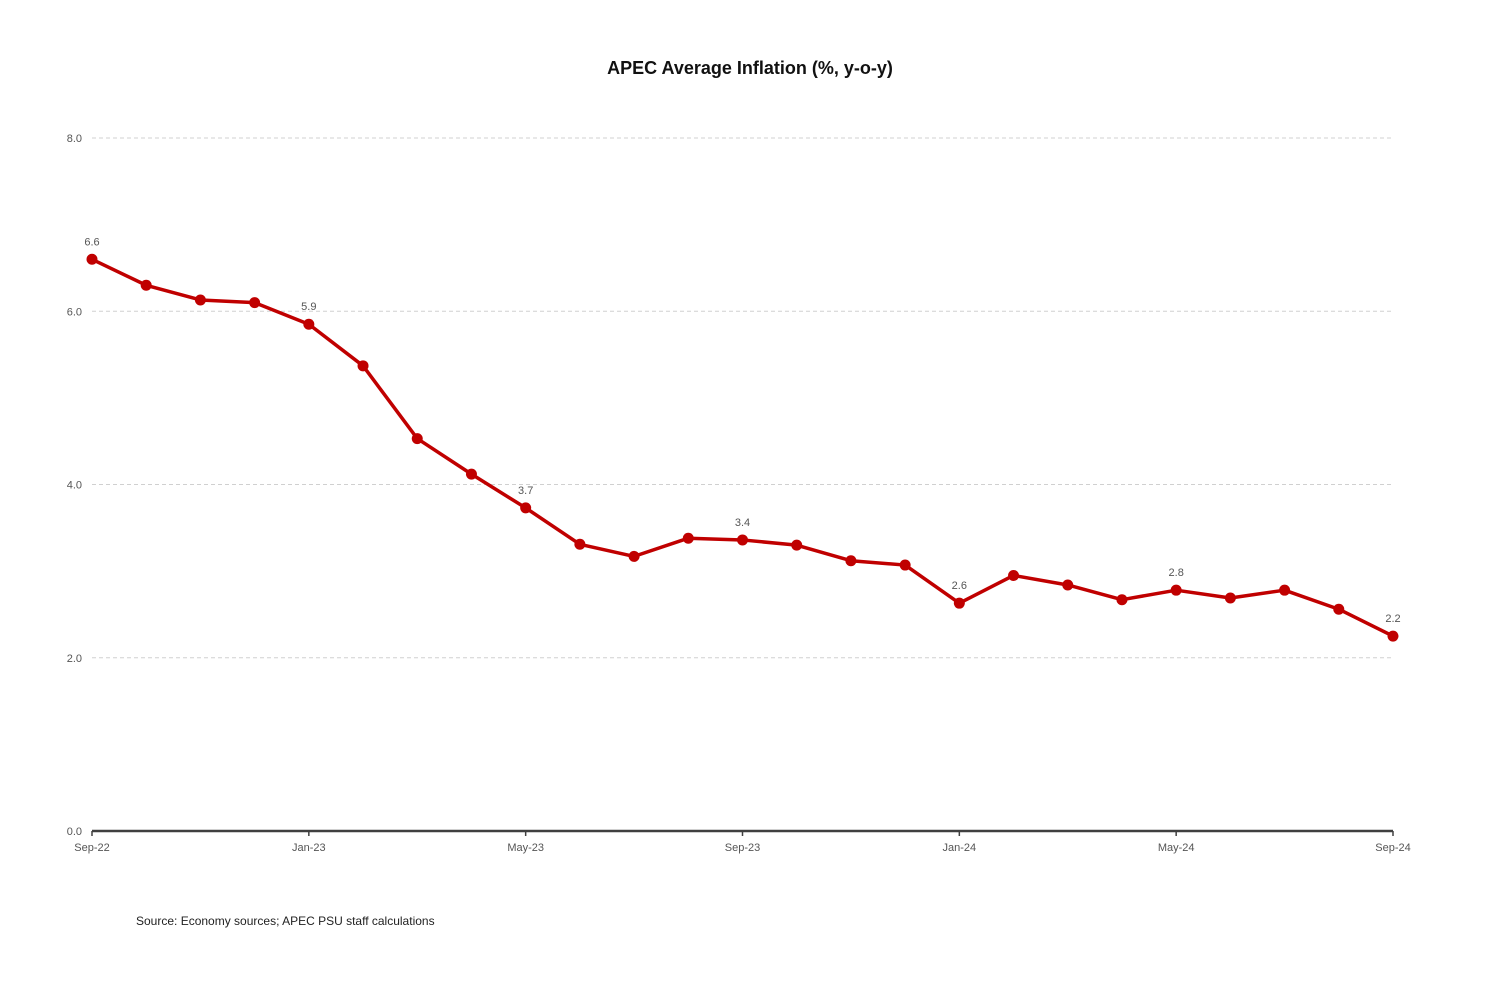 Image resolution: width=1500 pixels, height=1002 pixels. I want to click on data-label: 2.6, so click(959, 586).